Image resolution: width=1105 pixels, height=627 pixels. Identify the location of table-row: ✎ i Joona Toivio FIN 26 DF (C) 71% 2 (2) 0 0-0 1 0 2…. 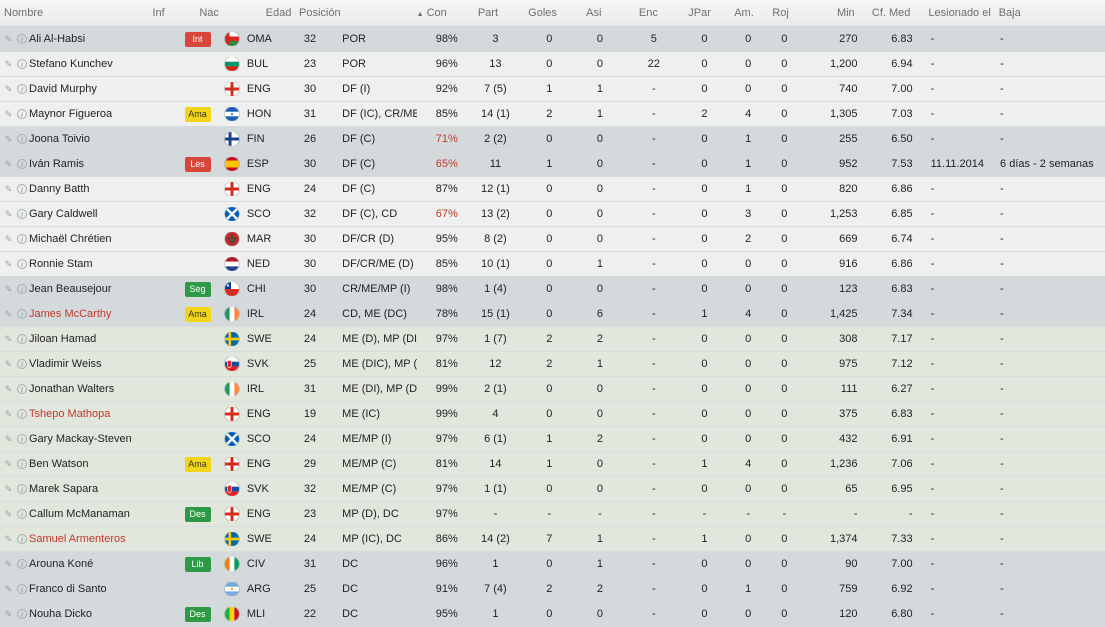
(552, 139).